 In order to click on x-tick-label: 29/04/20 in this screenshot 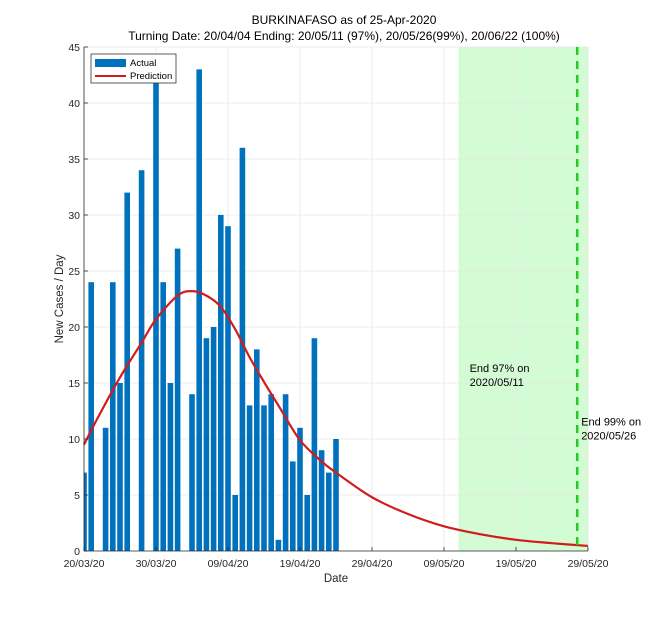, I will do `click(372, 564)`.